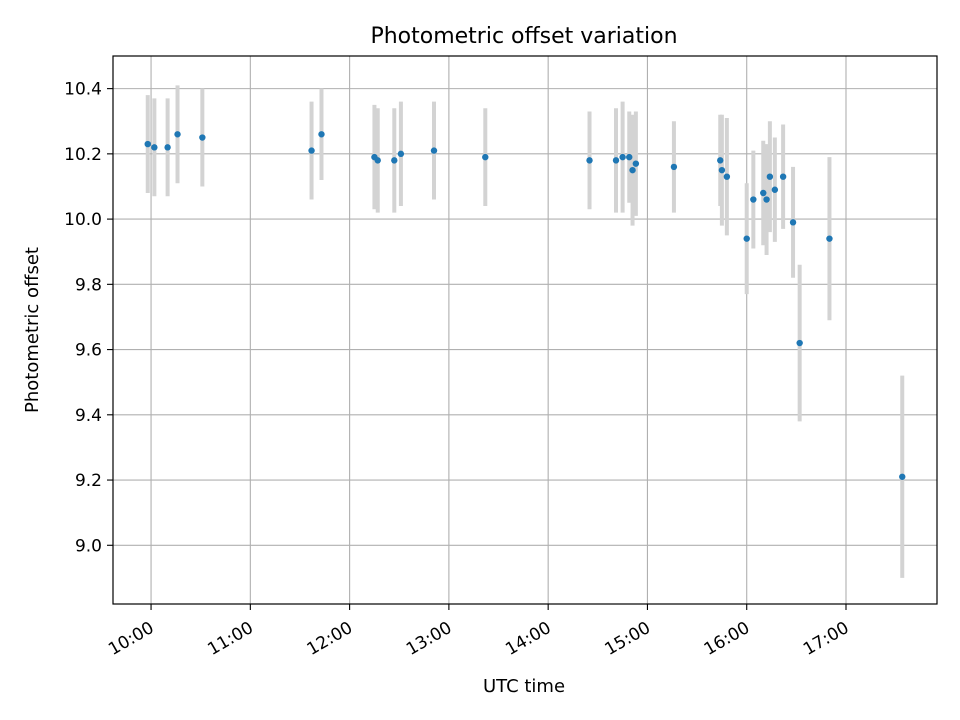 Image resolution: width=960 pixels, height=720 pixels. What do you see at coordinates (826, 639) in the screenshot?
I see `x-tick-label: 17:00` at bounding box center [826, 639].